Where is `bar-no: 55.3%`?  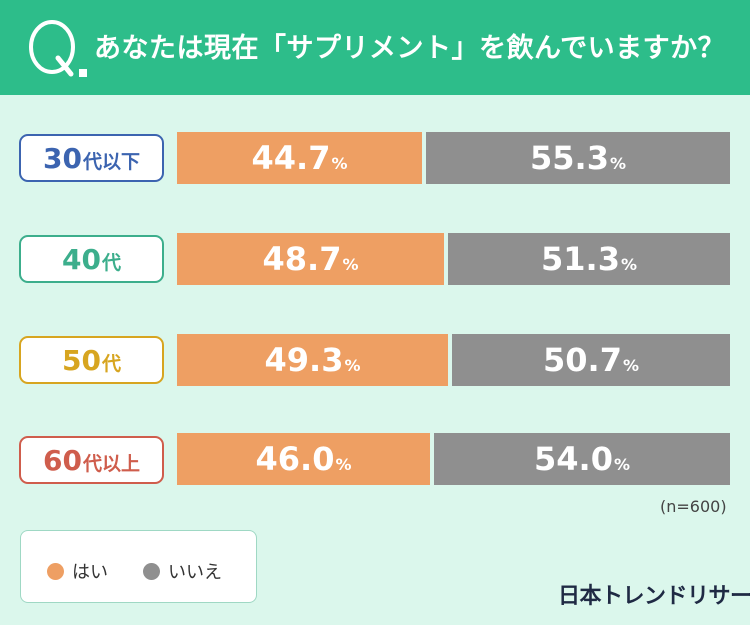 bar-no: 55.3% is located at coordinates (578, 158).